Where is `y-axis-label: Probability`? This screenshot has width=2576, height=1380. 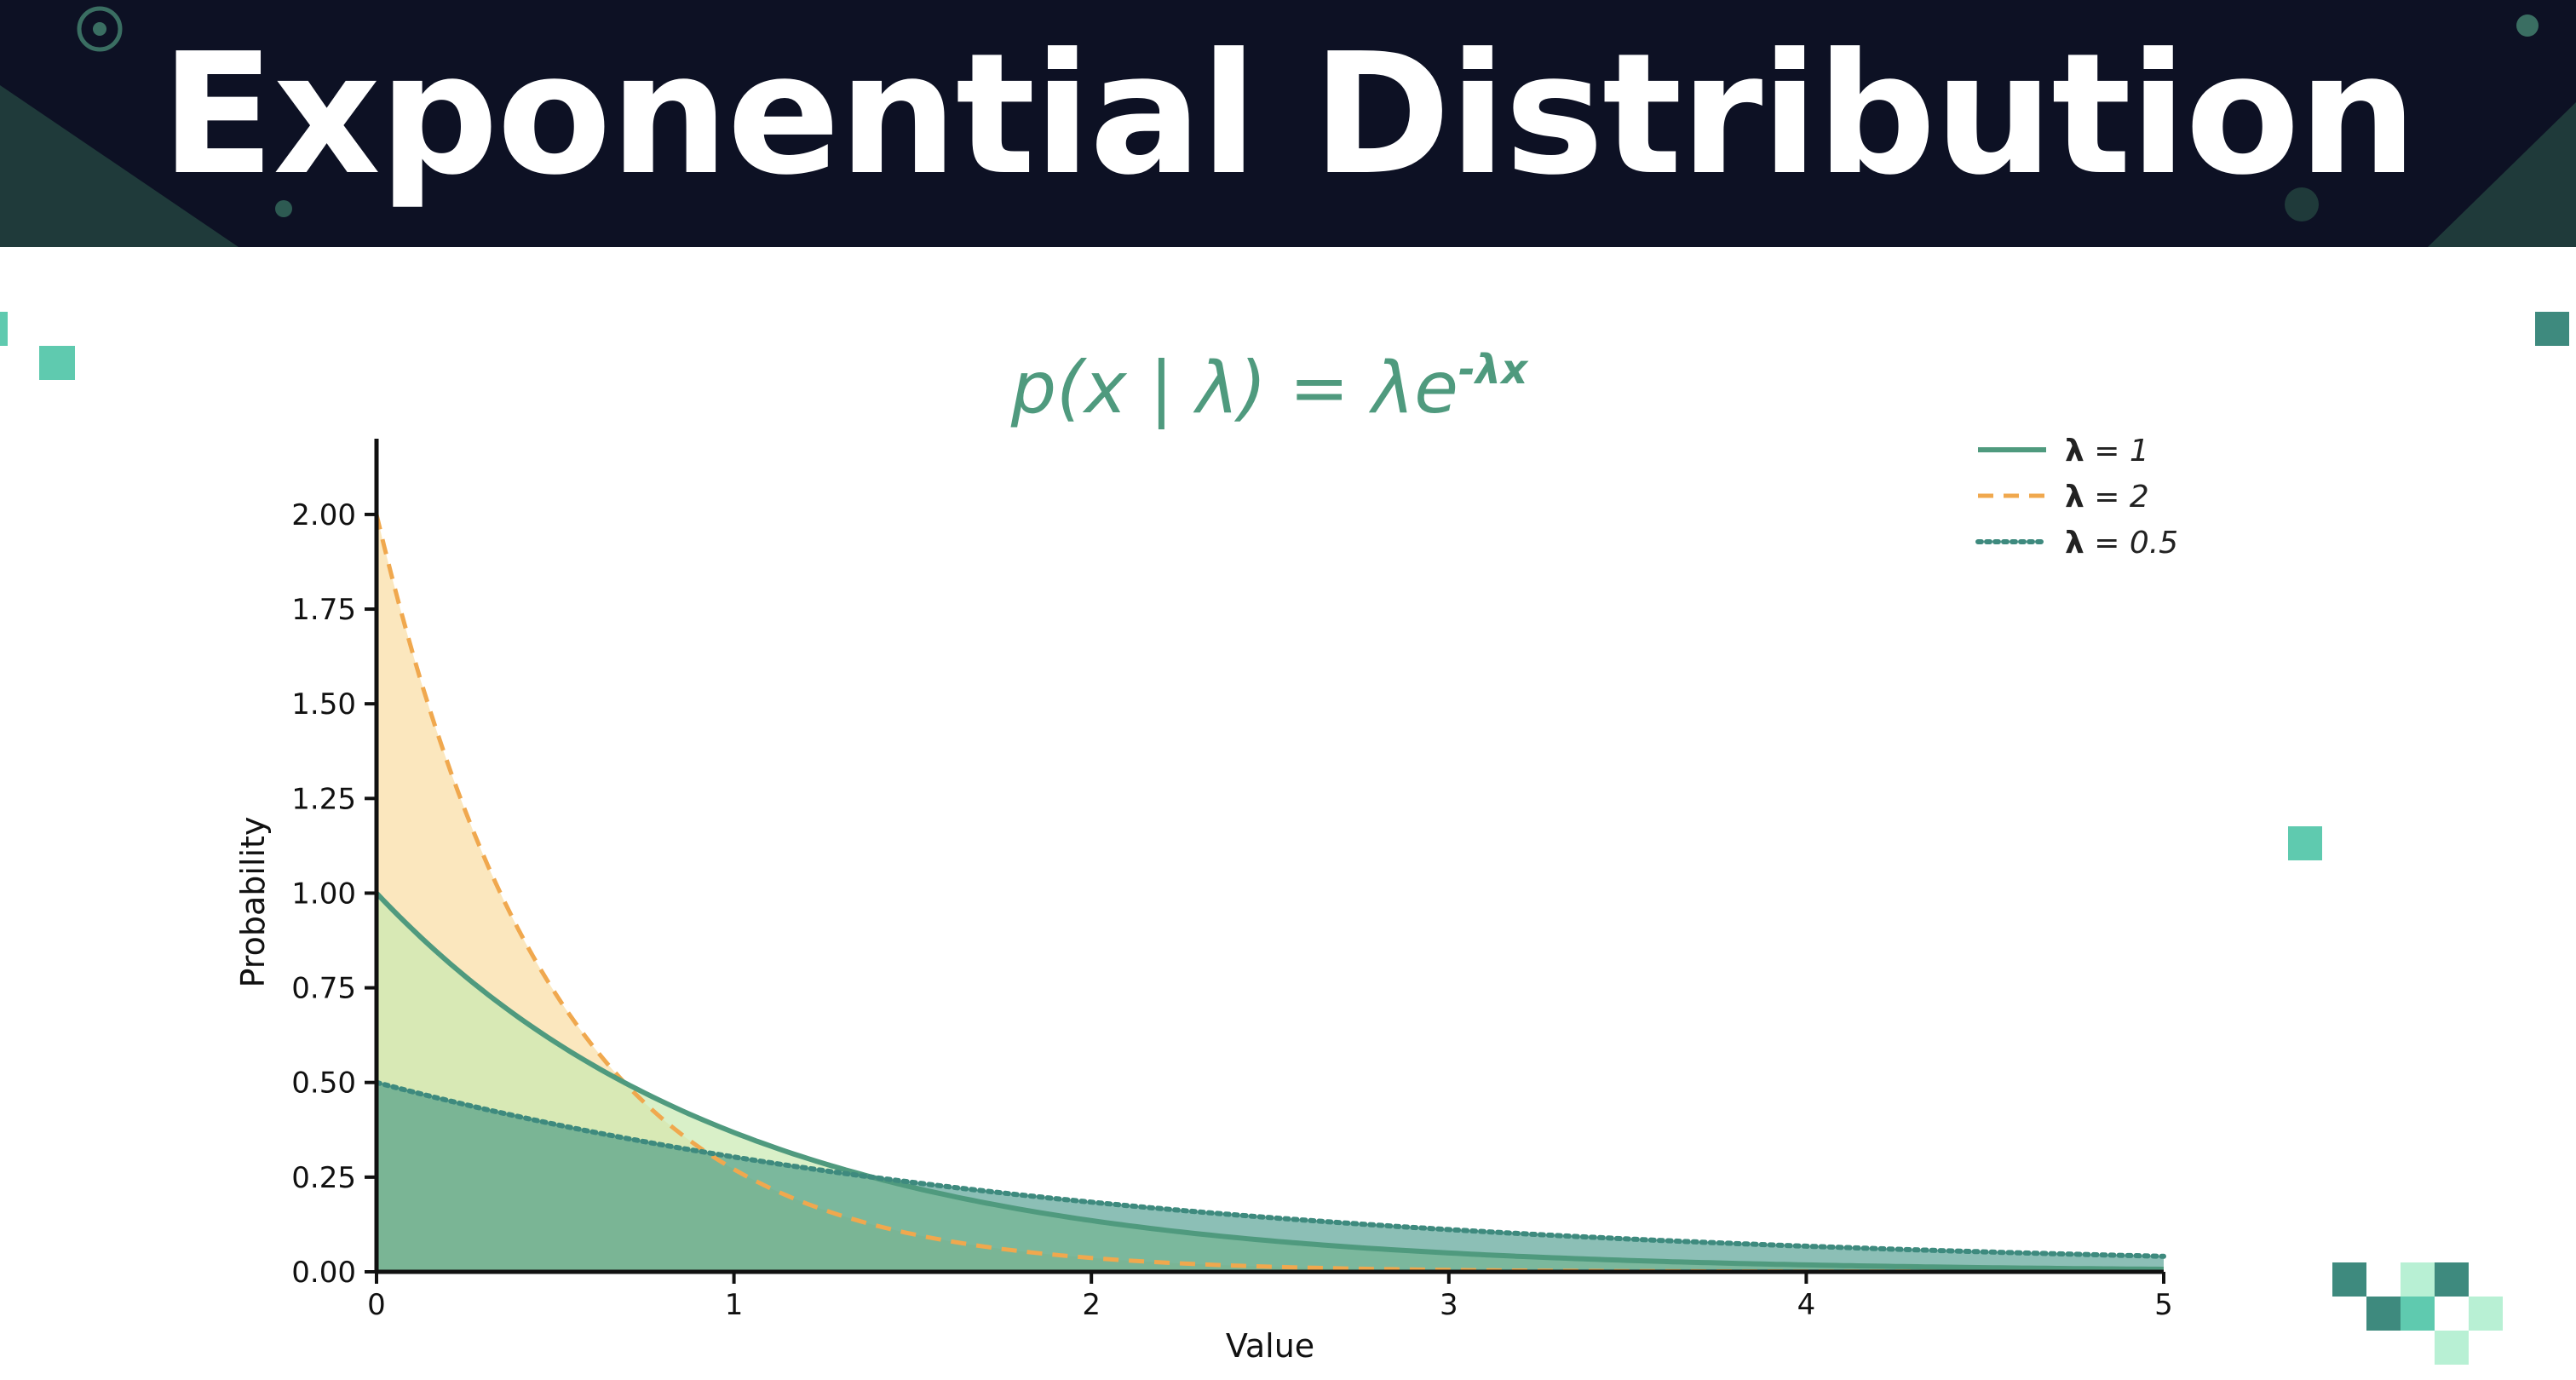
y-axis-label: Probability is located at coordinates (253, 903).